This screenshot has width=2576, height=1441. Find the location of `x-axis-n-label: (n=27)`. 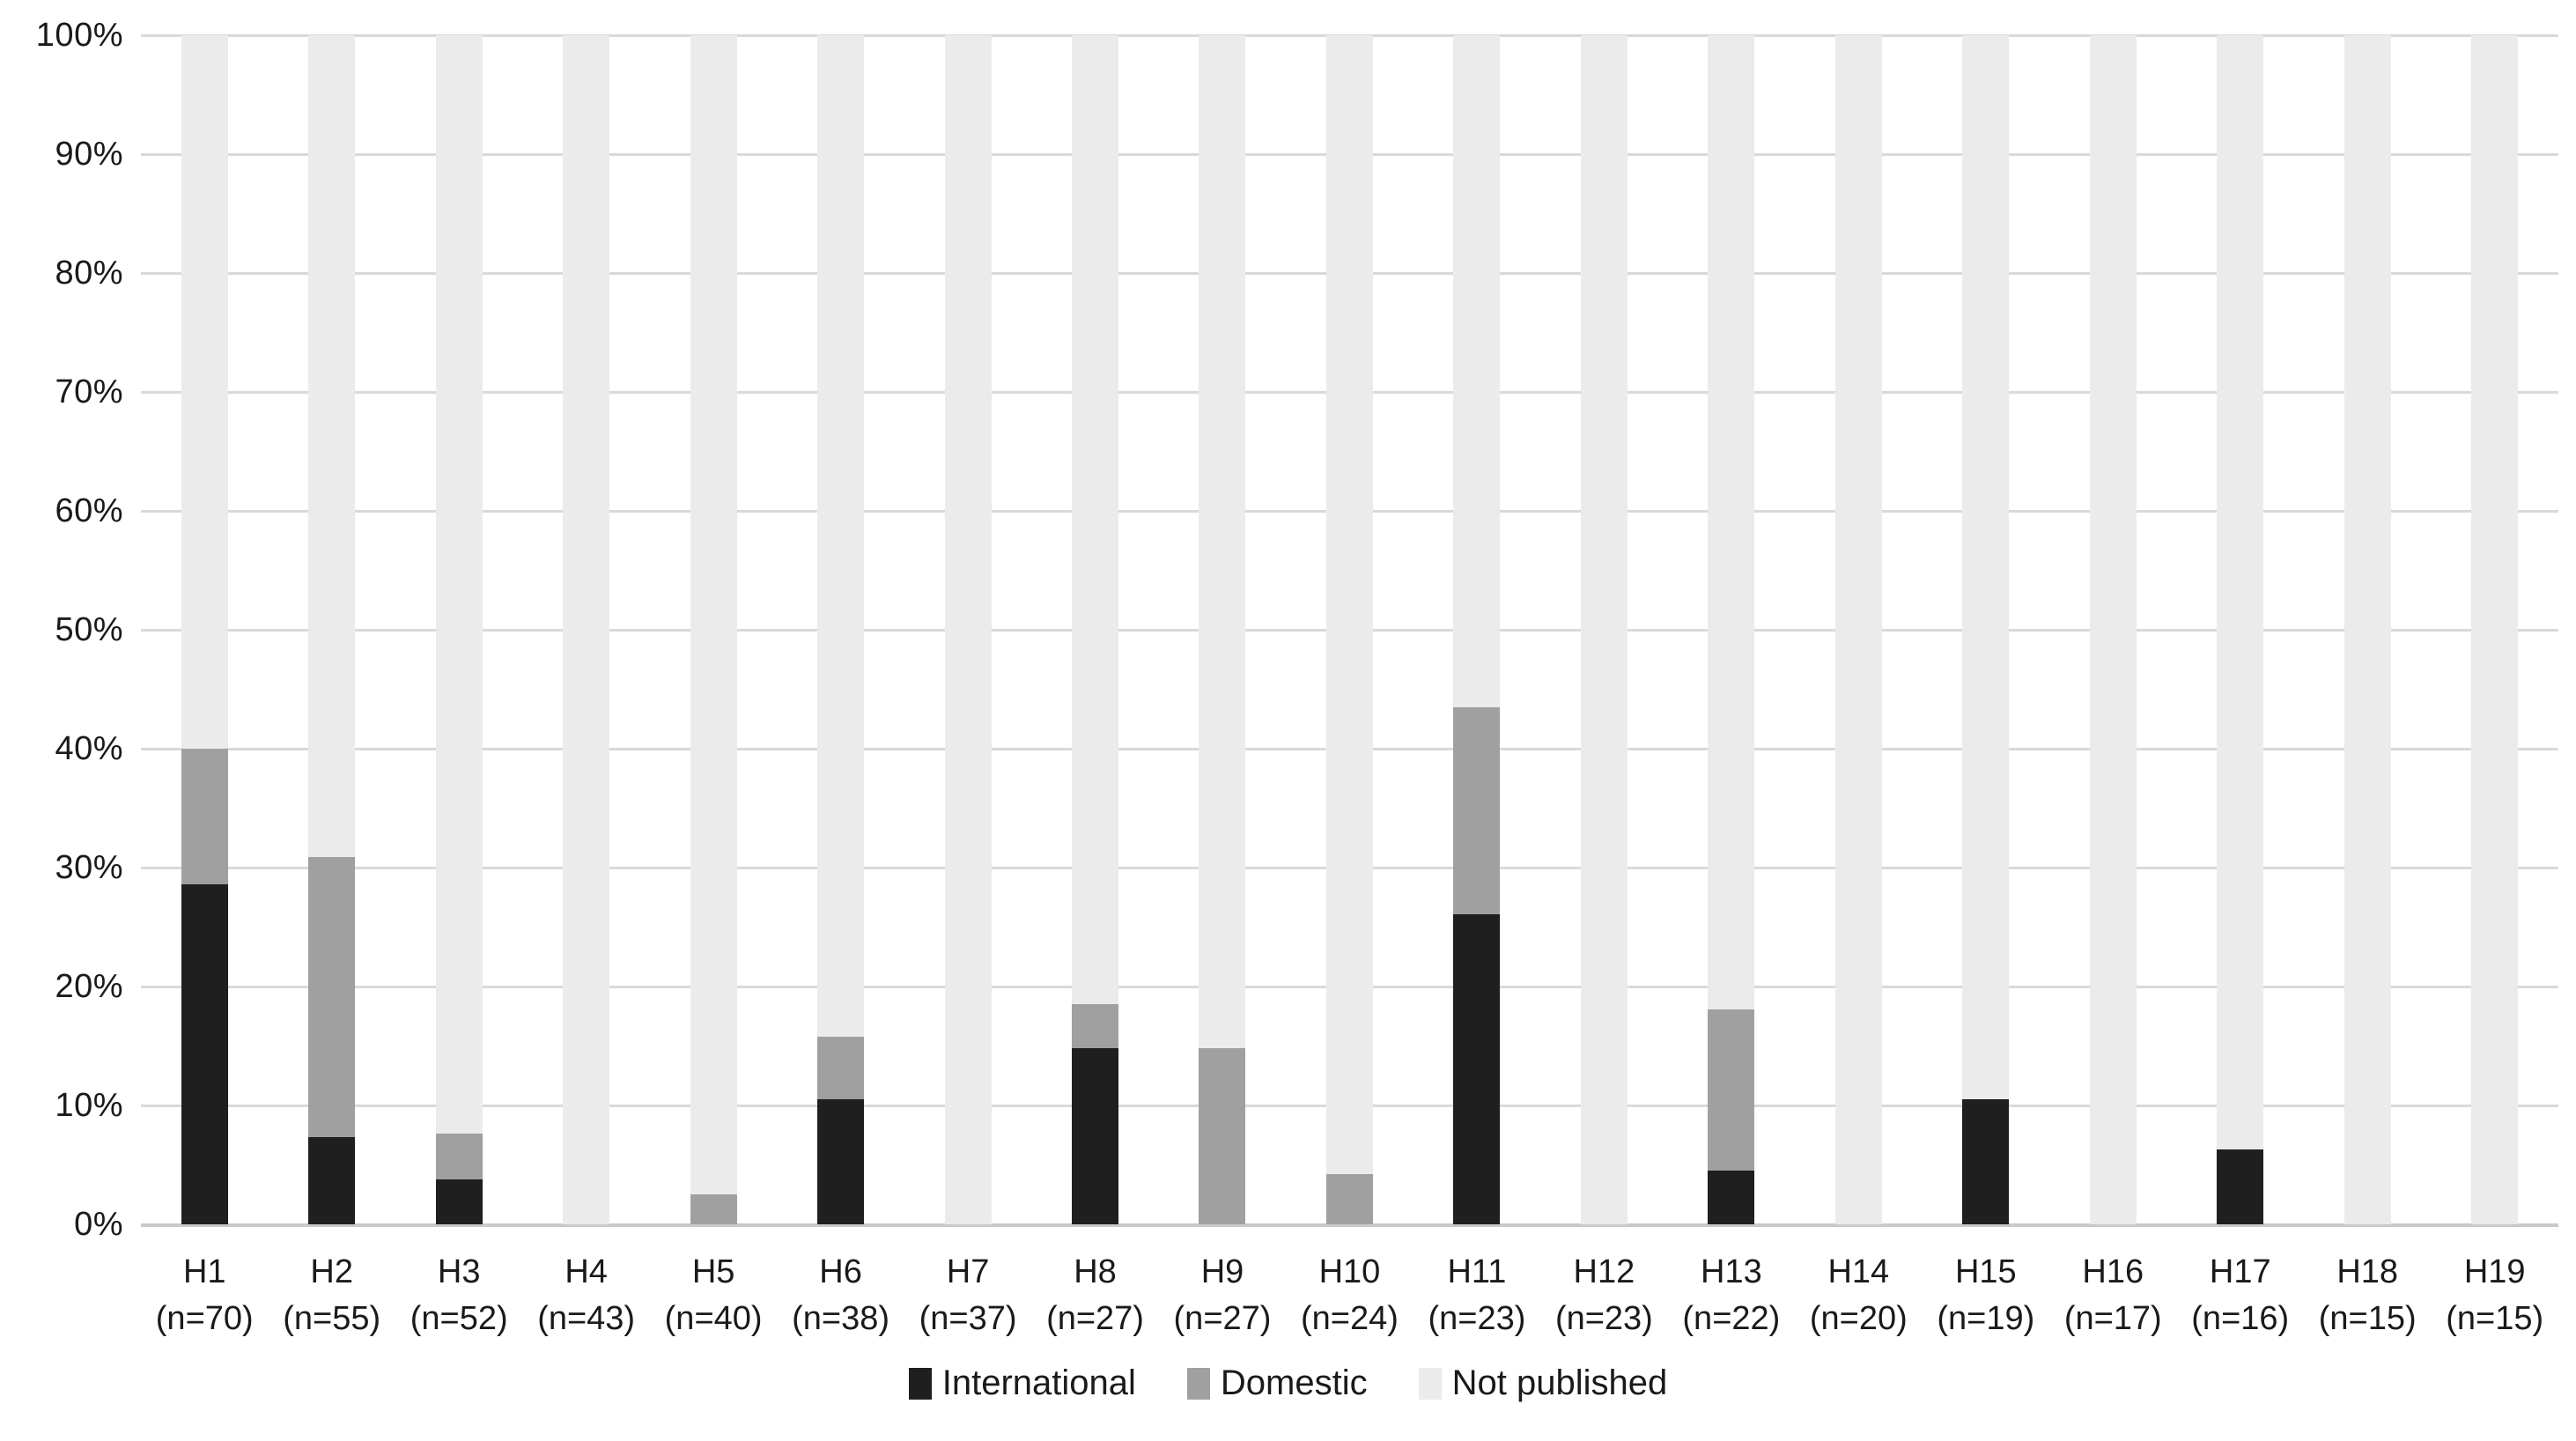

x-axis-n-label: (n=27) is located at coordinates (1095, 1318).